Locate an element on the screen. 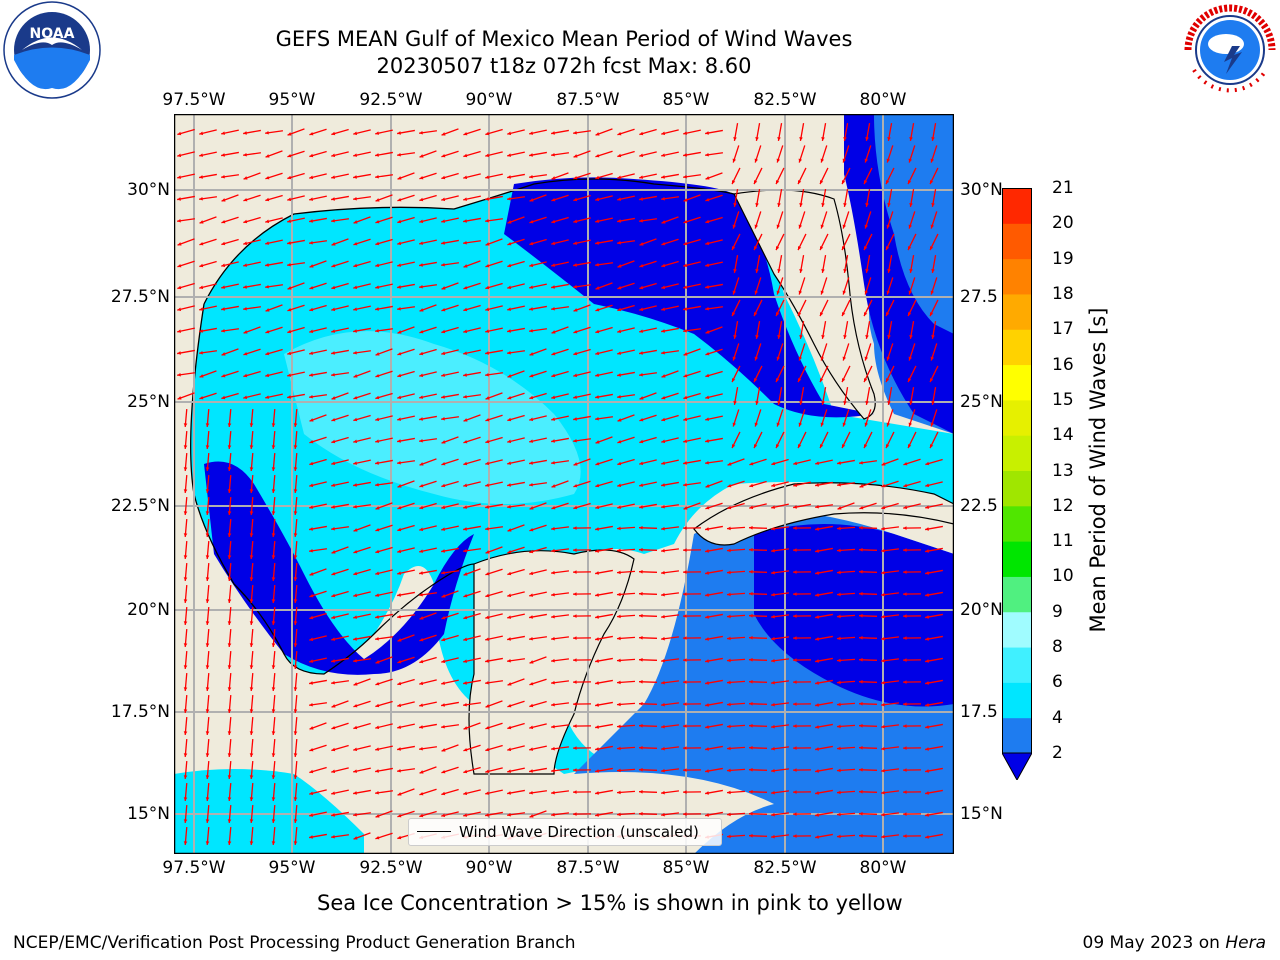  colorbar-tick-label: 17 is located at coordinates (1063, 329).